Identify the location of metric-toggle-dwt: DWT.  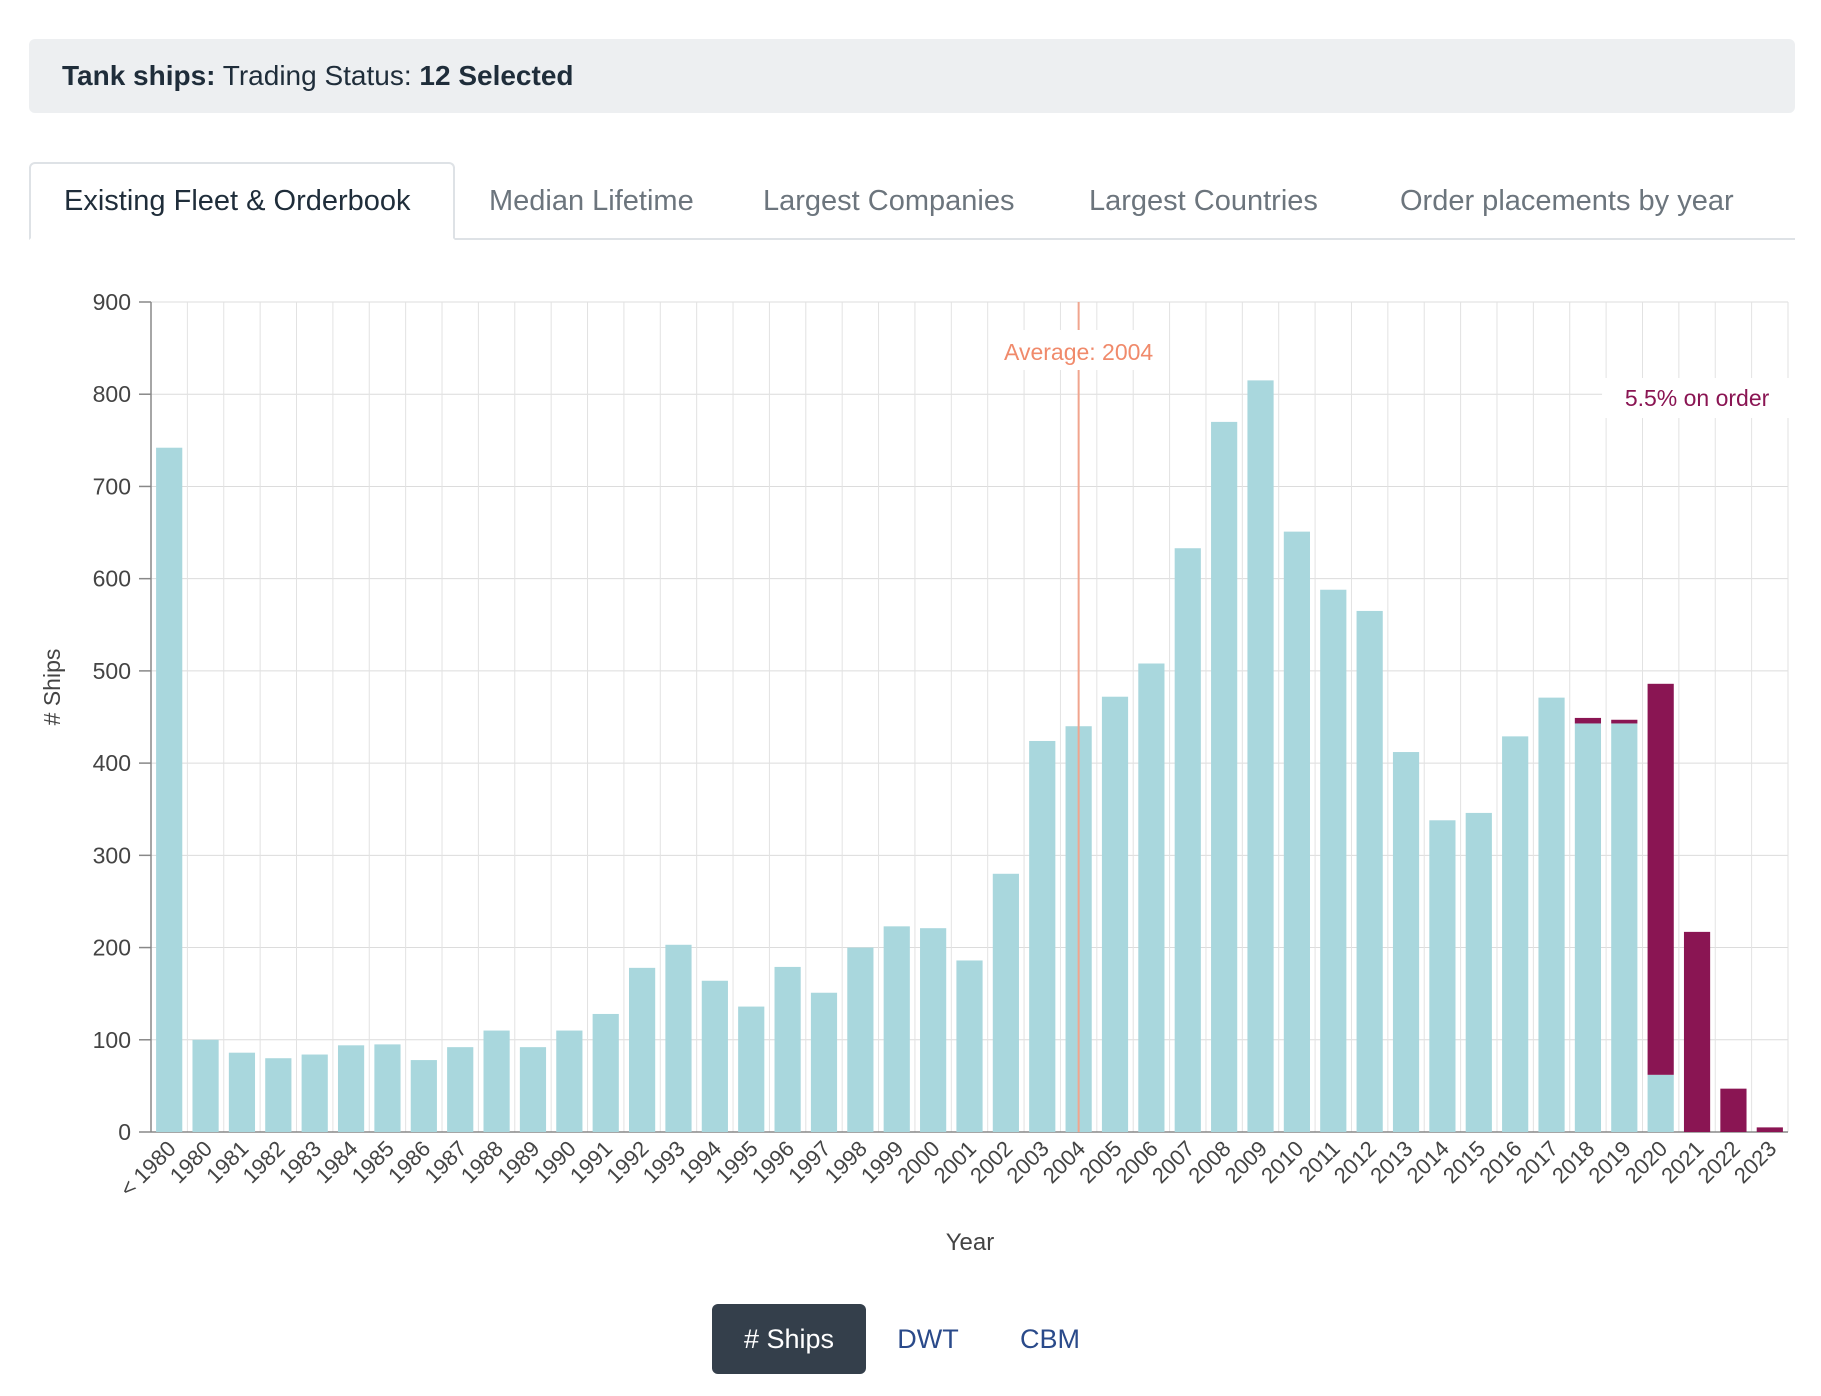
(928, 1338).